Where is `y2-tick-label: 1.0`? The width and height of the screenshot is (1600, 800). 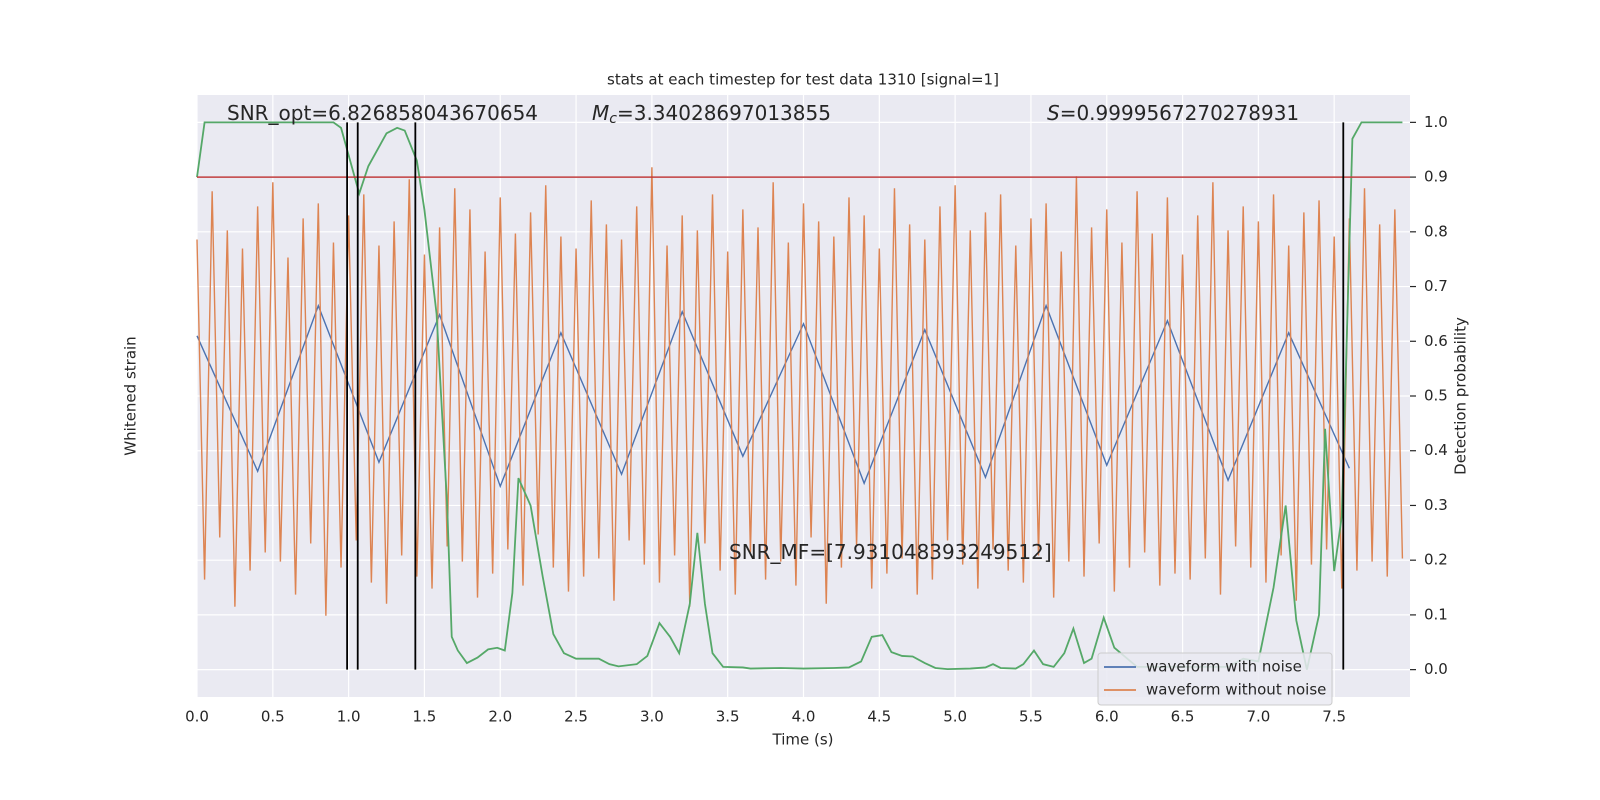 y2-tick-label: 1.0 is located at coordinates (1436, 122).